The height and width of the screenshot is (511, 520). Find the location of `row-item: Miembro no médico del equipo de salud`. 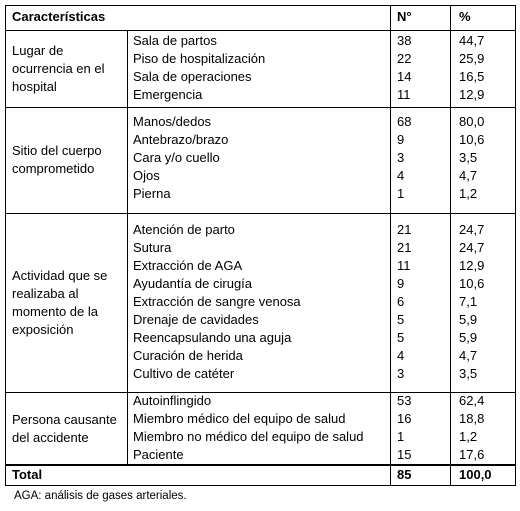

row-item: Miembro no médico del equipo de salud is located at coordinates (248, 436).